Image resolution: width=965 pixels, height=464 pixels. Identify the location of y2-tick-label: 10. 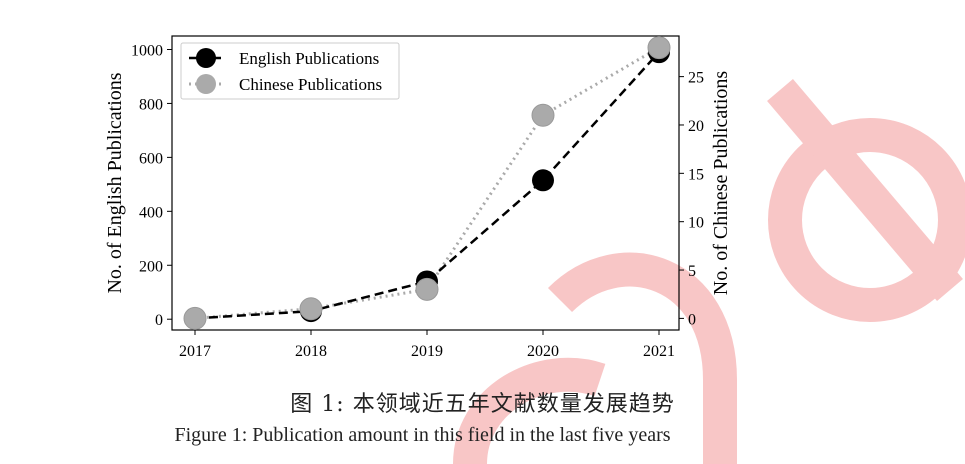
(696, 223).